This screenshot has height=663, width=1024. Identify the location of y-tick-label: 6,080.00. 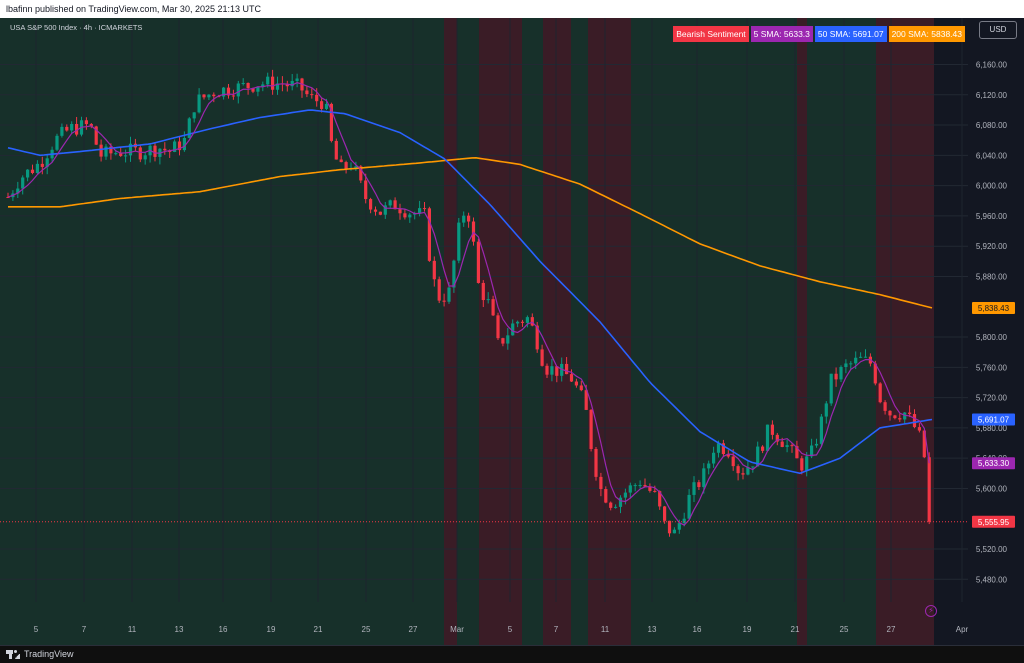
(992, 125).